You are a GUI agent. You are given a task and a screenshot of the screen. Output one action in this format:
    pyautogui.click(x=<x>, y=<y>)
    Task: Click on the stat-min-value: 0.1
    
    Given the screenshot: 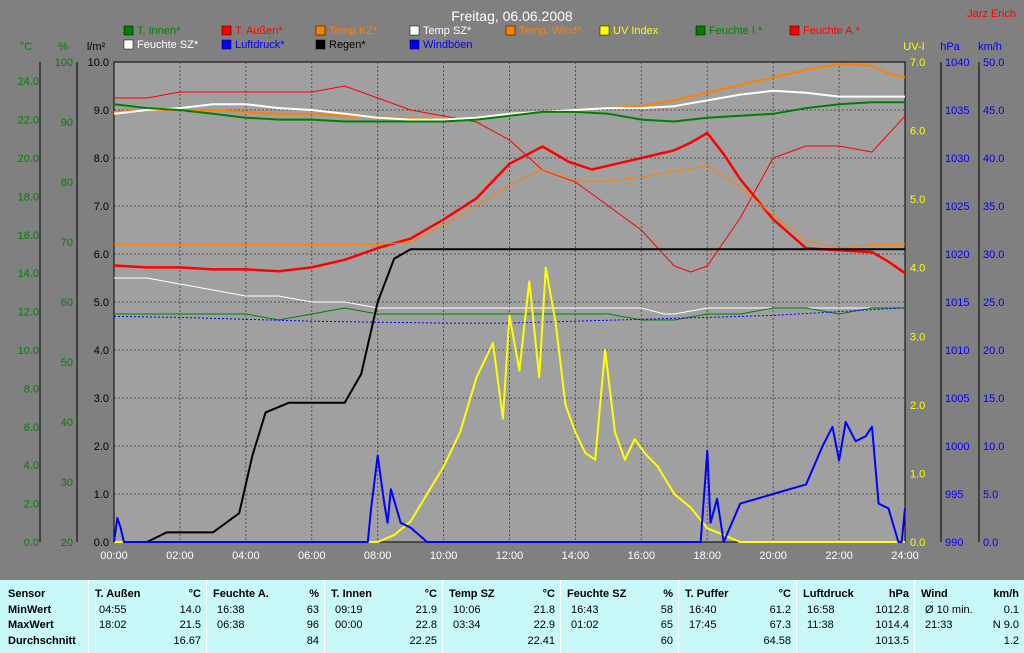 What is the action you would take?
    pyautogui.click(x=1011, y=610)
    